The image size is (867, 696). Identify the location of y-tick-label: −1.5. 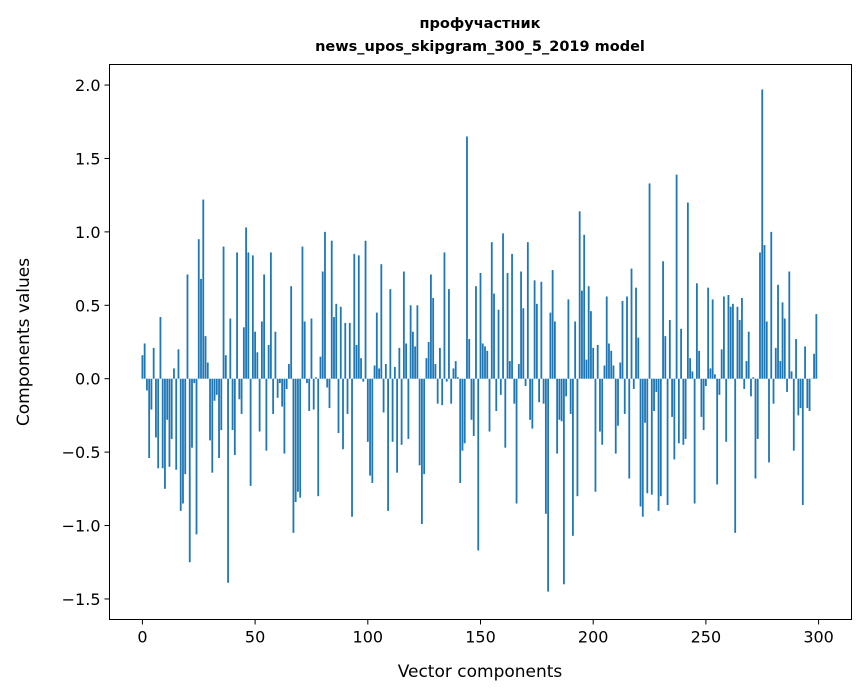
(81, 599).